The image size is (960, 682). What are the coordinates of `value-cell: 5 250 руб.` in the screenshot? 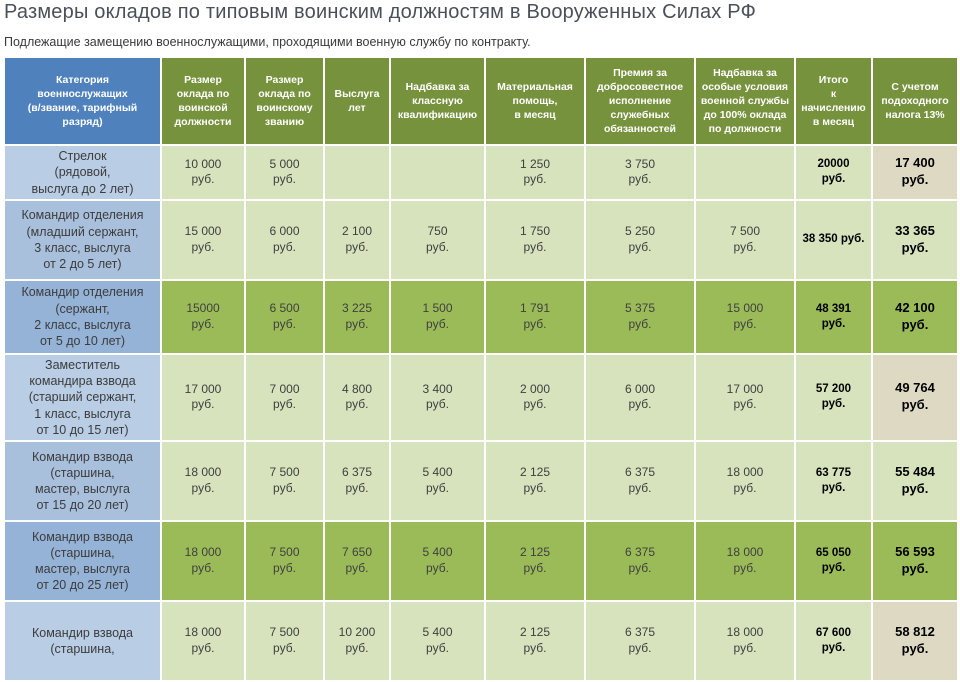 It's located at (640, 239).